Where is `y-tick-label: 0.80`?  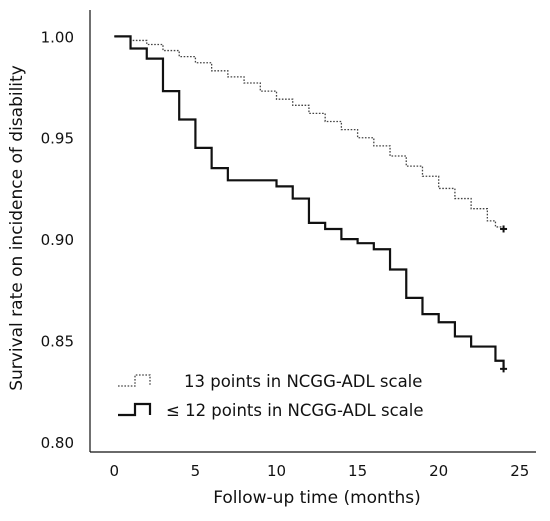
y-tick-label: 0.80 is located at coordinates (57, 443).